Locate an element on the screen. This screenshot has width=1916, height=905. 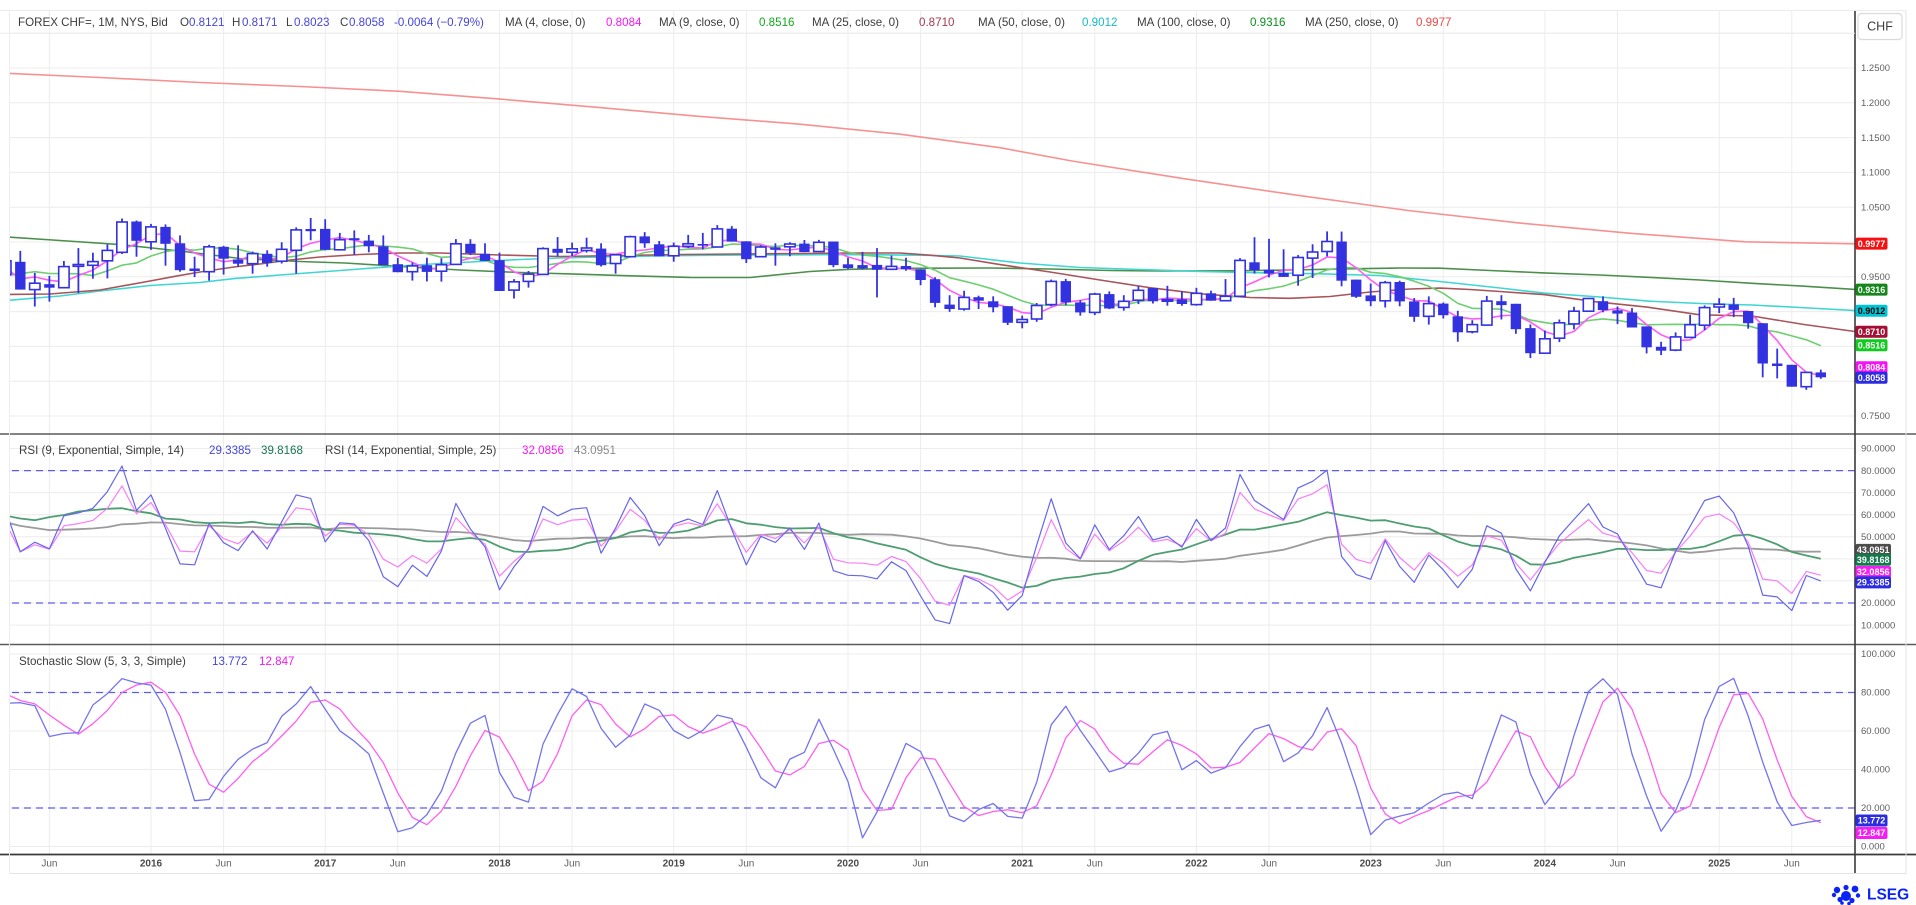
svg-text: 60.0000 is located at coordinates (1878, 515).